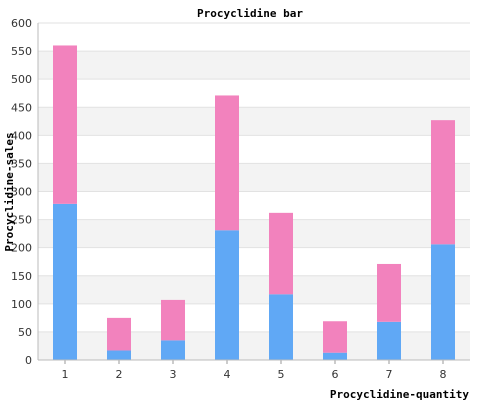 This screenshot has width=500, height=400. I want to click on y-tick-label: 300, so click(21, 192).